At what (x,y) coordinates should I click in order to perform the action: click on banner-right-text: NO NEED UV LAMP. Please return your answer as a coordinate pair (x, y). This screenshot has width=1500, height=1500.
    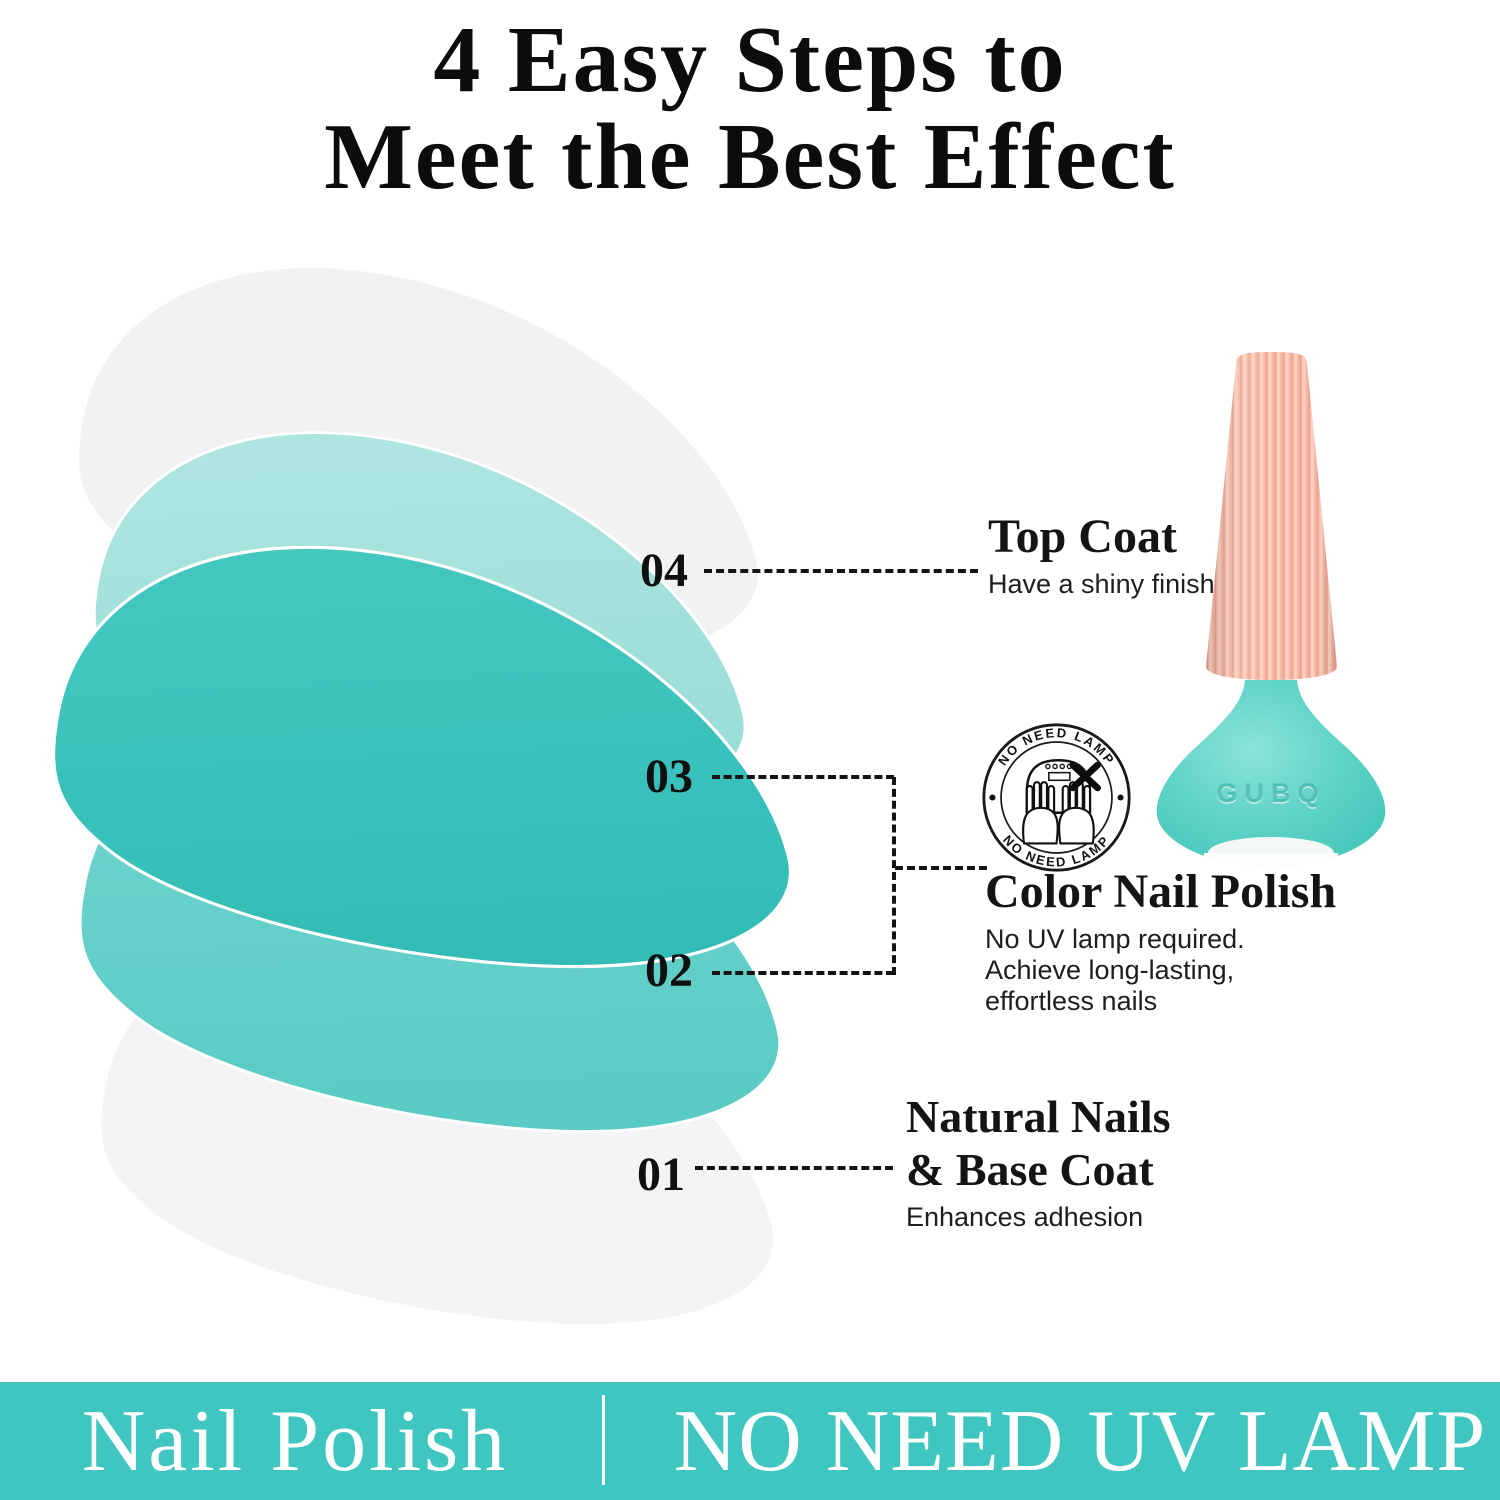
    Looking at the image, I should click on (1080, 1441).